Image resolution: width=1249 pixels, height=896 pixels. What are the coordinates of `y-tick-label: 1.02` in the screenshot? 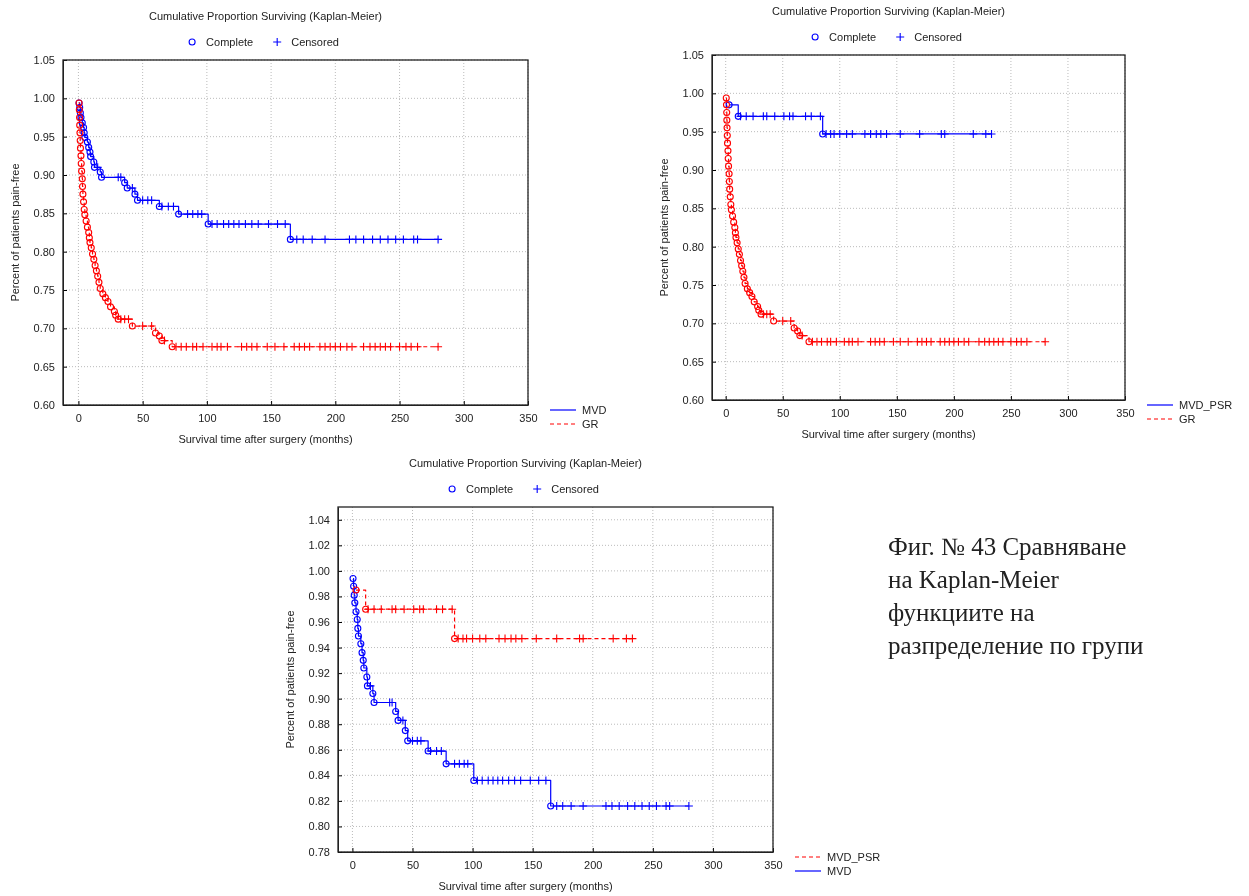 It's located at (319, 545).